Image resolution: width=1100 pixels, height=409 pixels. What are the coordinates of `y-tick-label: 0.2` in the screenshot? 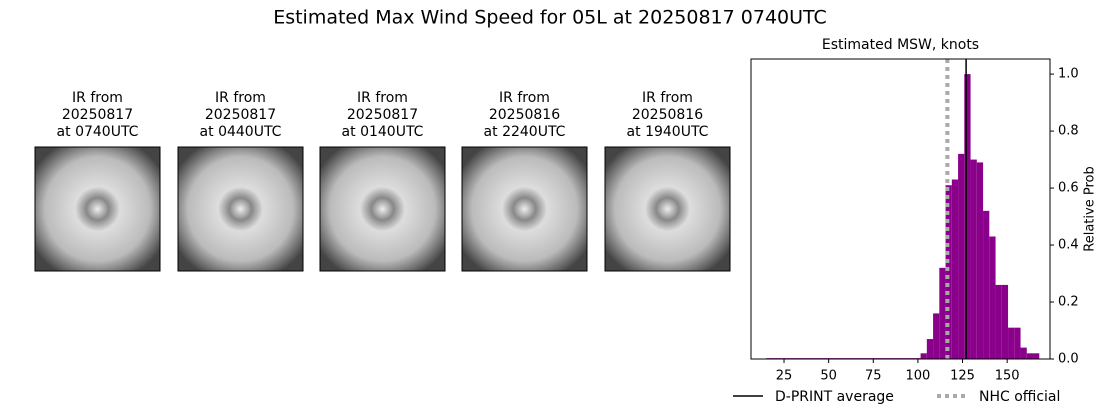 It's located at (1068, 302).